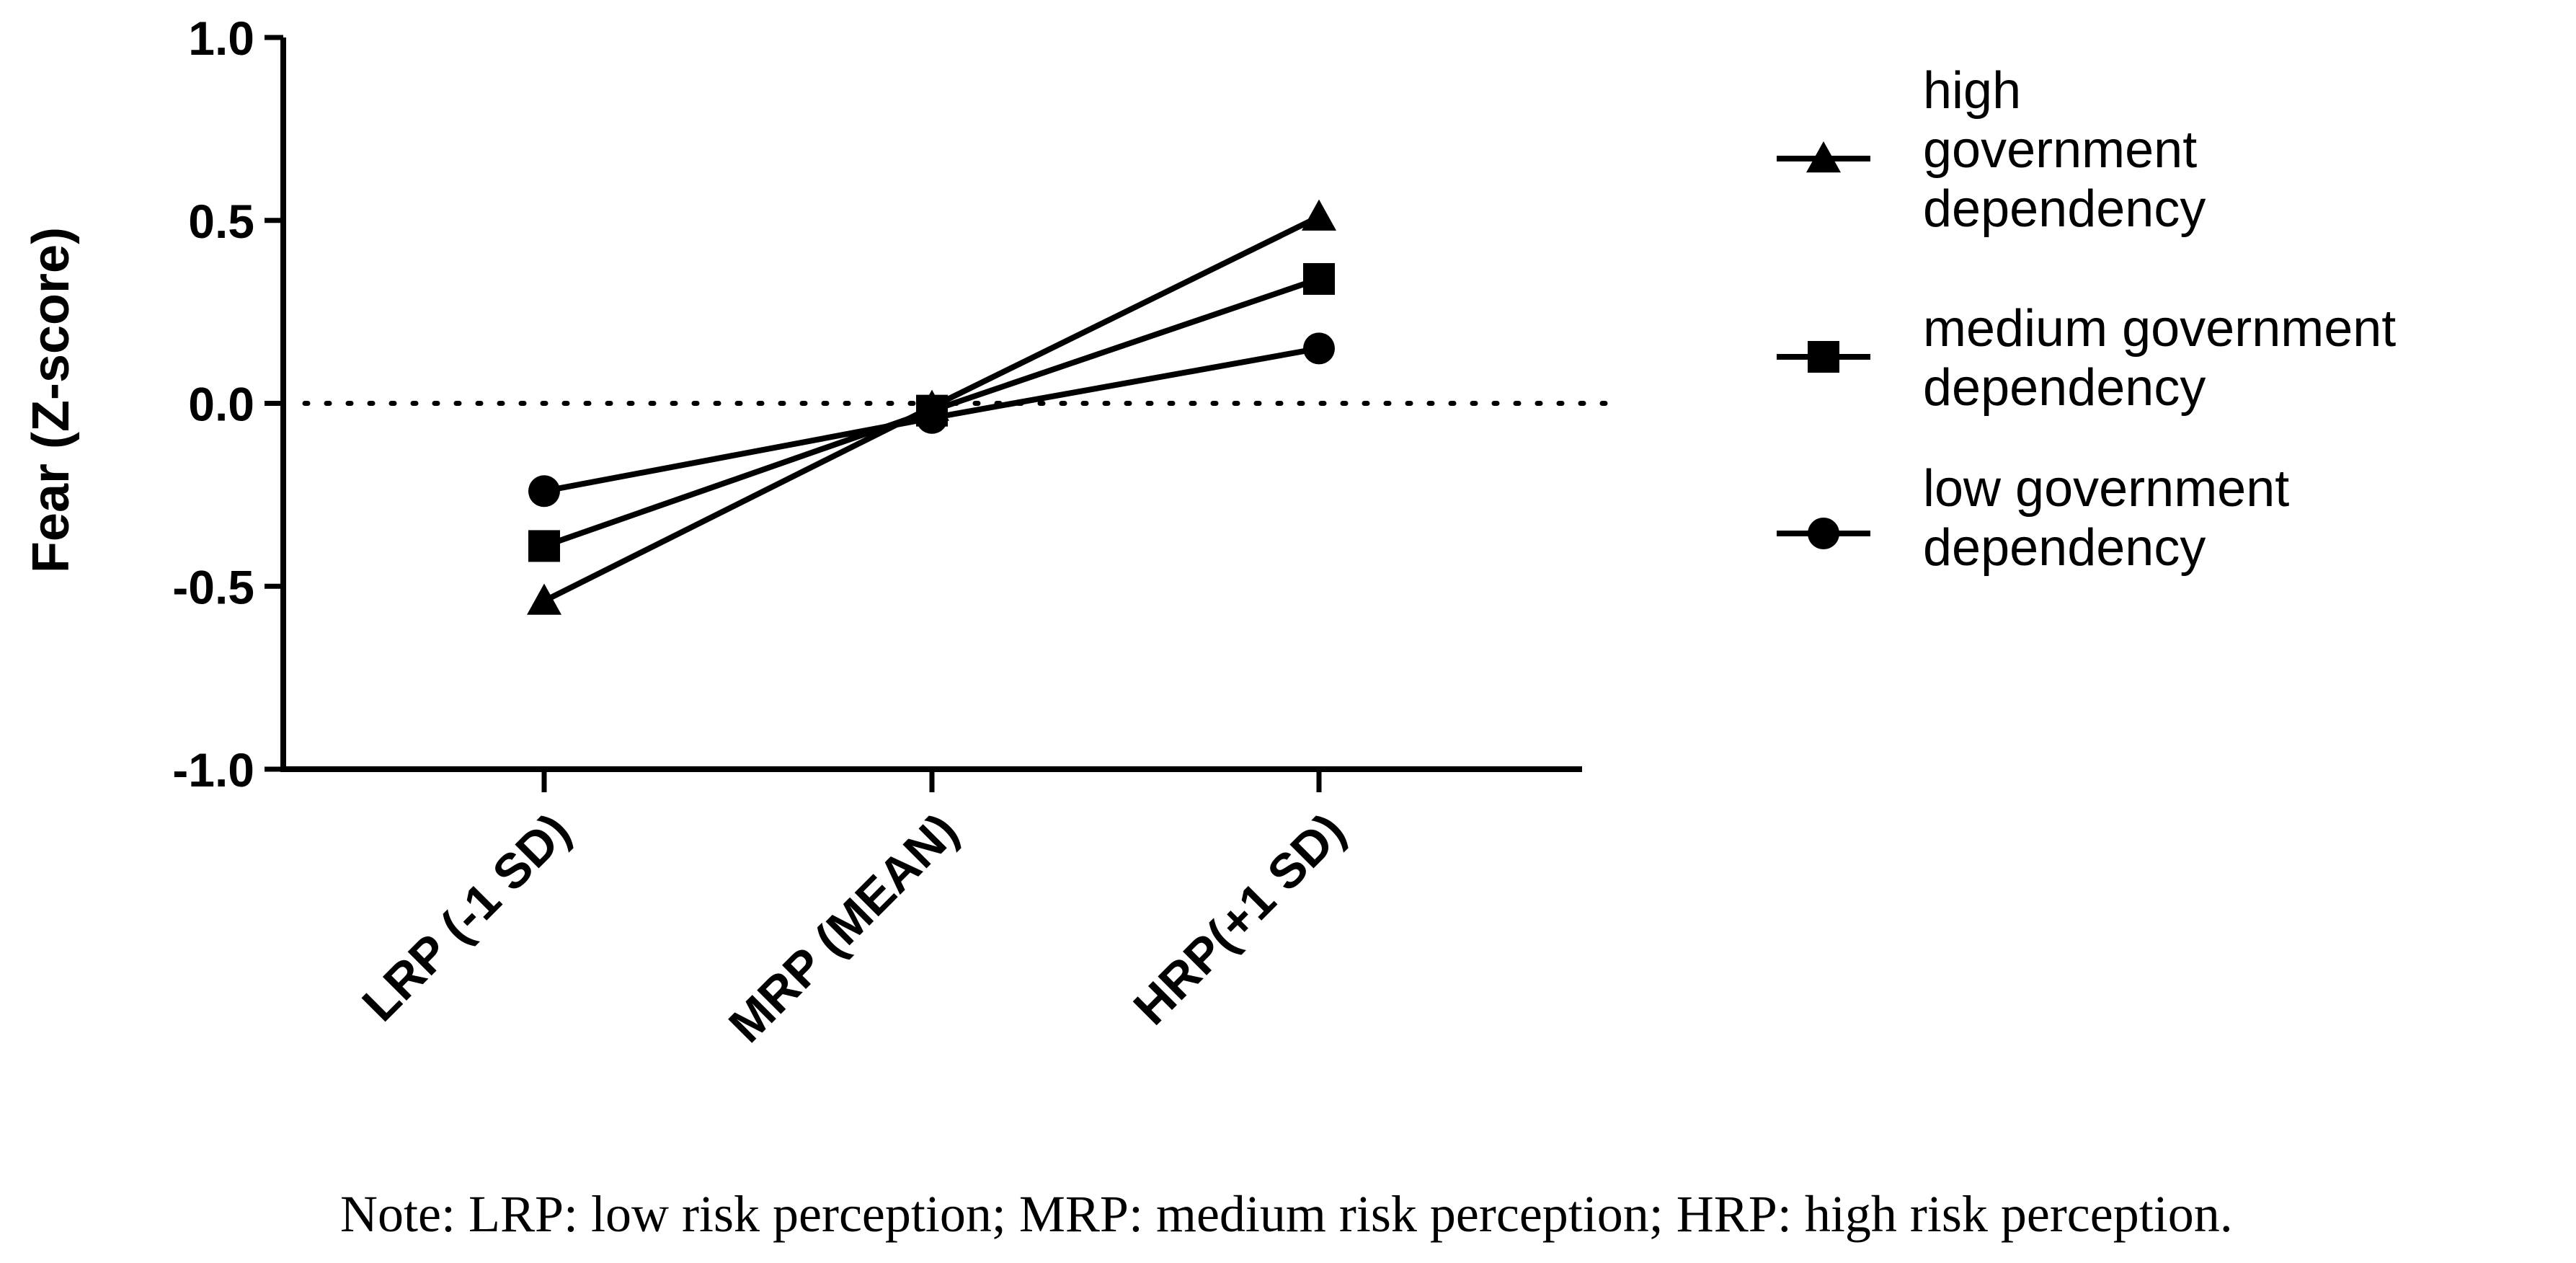 The image size is (2576, 1263). Describe the element at coordinates (844, 928) in the screenshot. I see `x-tick-label: MRP (MEAN)` at that location.